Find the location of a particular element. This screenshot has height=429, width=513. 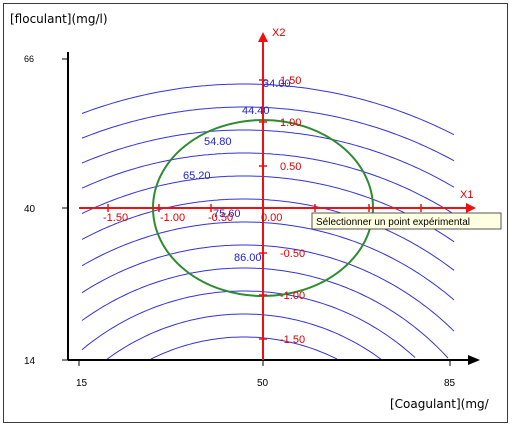

coded-x1-label-neg1.50: -1.50 is located at coordinates (115, 218).